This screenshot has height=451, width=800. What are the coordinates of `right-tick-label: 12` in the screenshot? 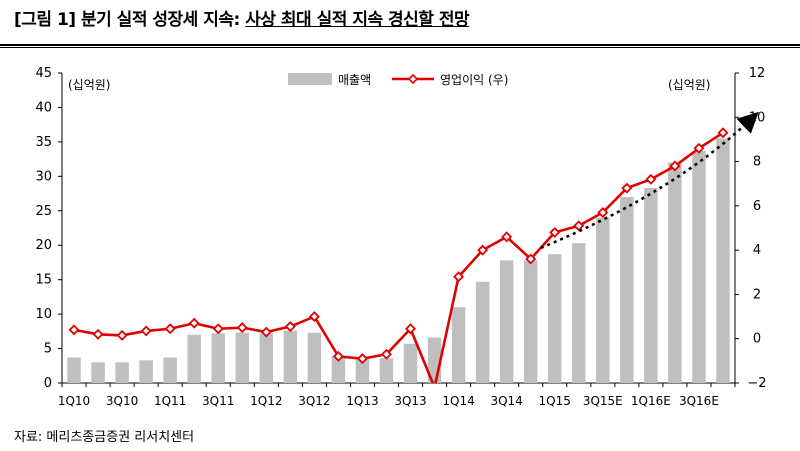 It's located at (757, 73).